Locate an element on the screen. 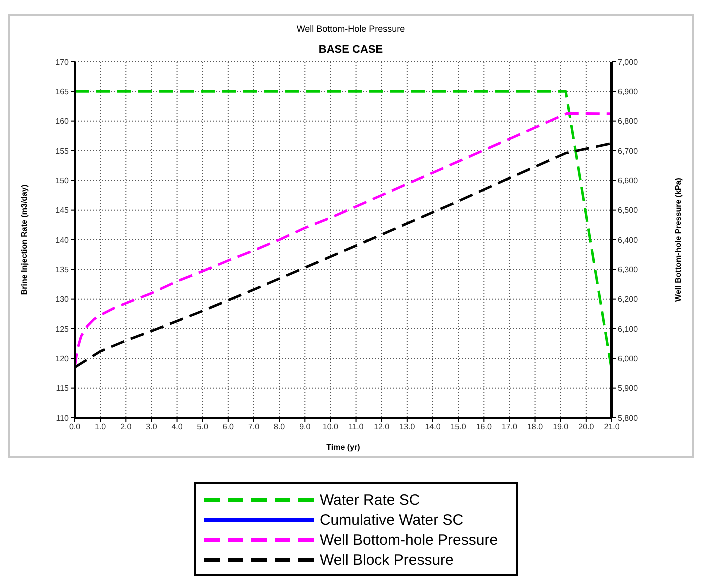  y2-tick-label: 6,100 is located at coordinates (628, 329).